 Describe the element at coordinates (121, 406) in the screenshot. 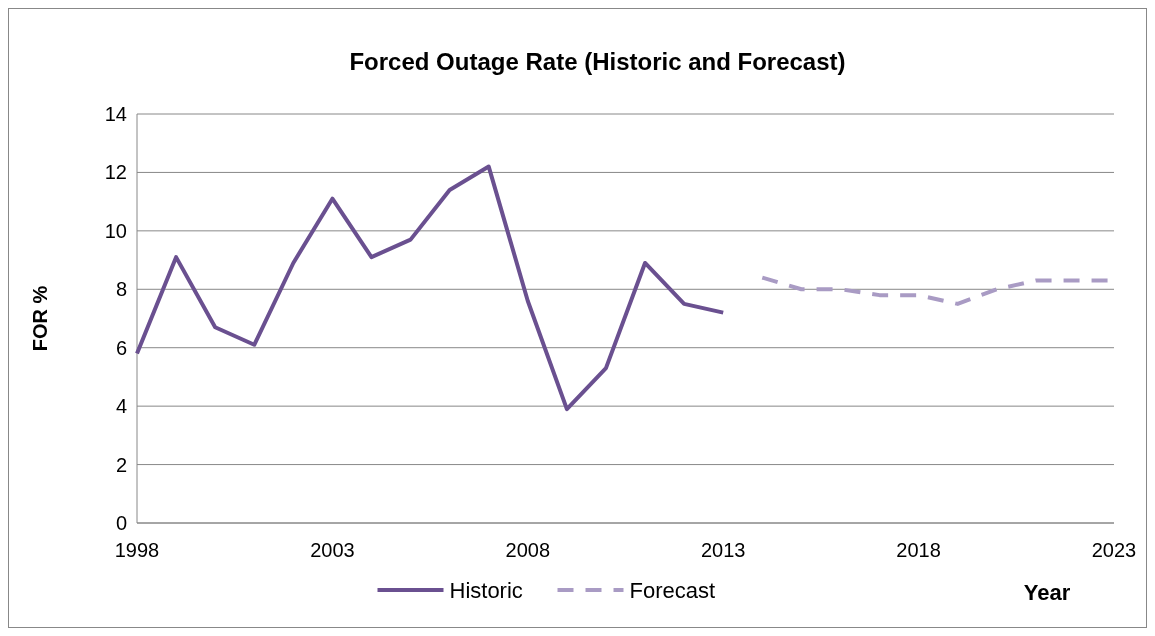

I see `y-tick-label: 4` at that location.